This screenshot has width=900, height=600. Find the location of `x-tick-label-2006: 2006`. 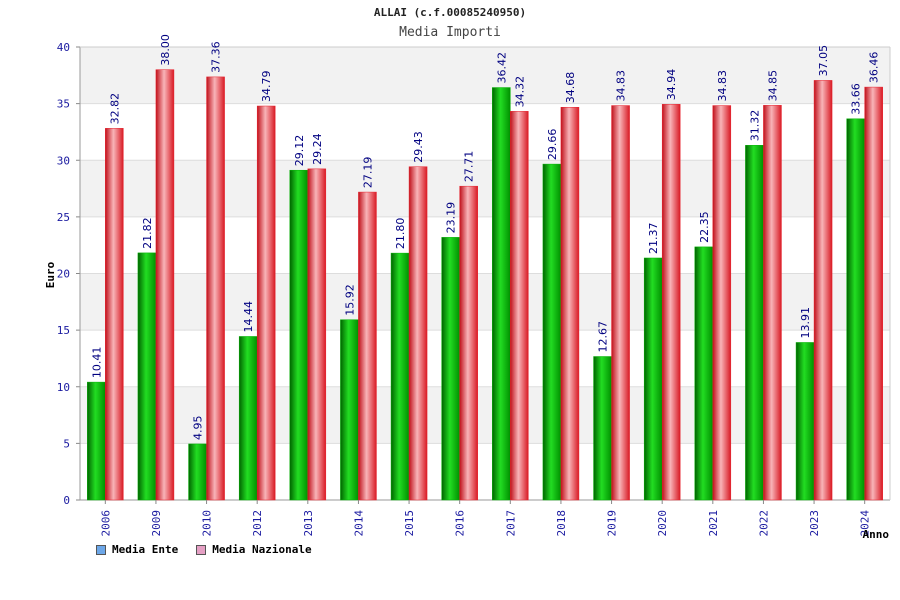

x-tick-label-2006: 2006 is located at coordinates (105, 523).